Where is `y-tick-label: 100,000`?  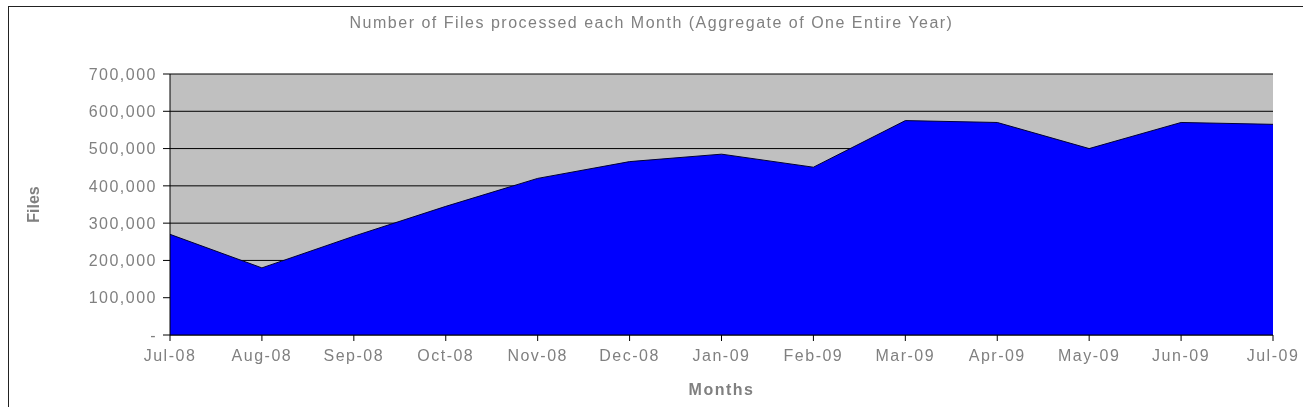 y-tick-label: 100,000 is located at coordinates (122, 298).